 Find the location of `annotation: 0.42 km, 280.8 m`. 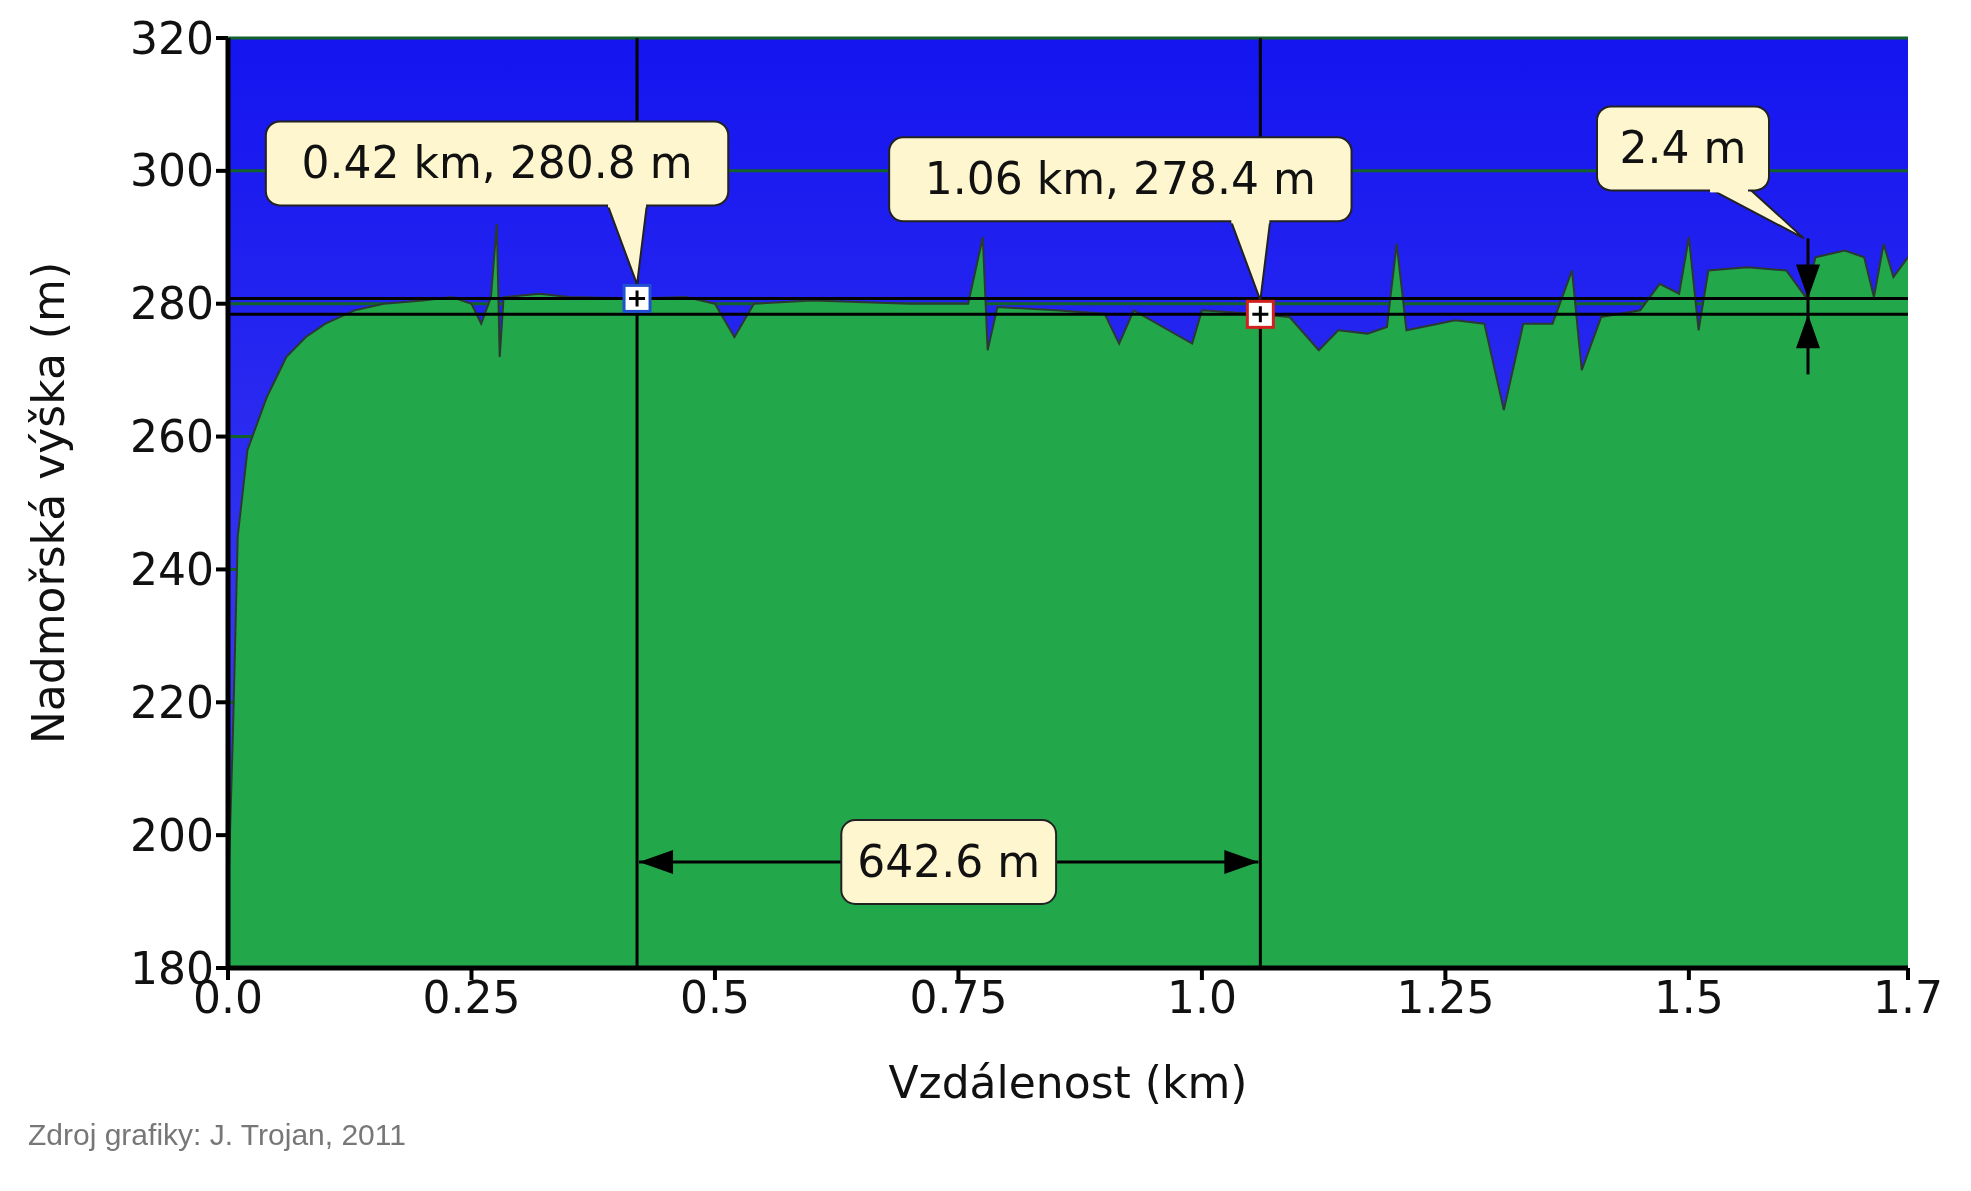

annotation: 0.42 km, 280.8 m is located at coordinates (497, 163).